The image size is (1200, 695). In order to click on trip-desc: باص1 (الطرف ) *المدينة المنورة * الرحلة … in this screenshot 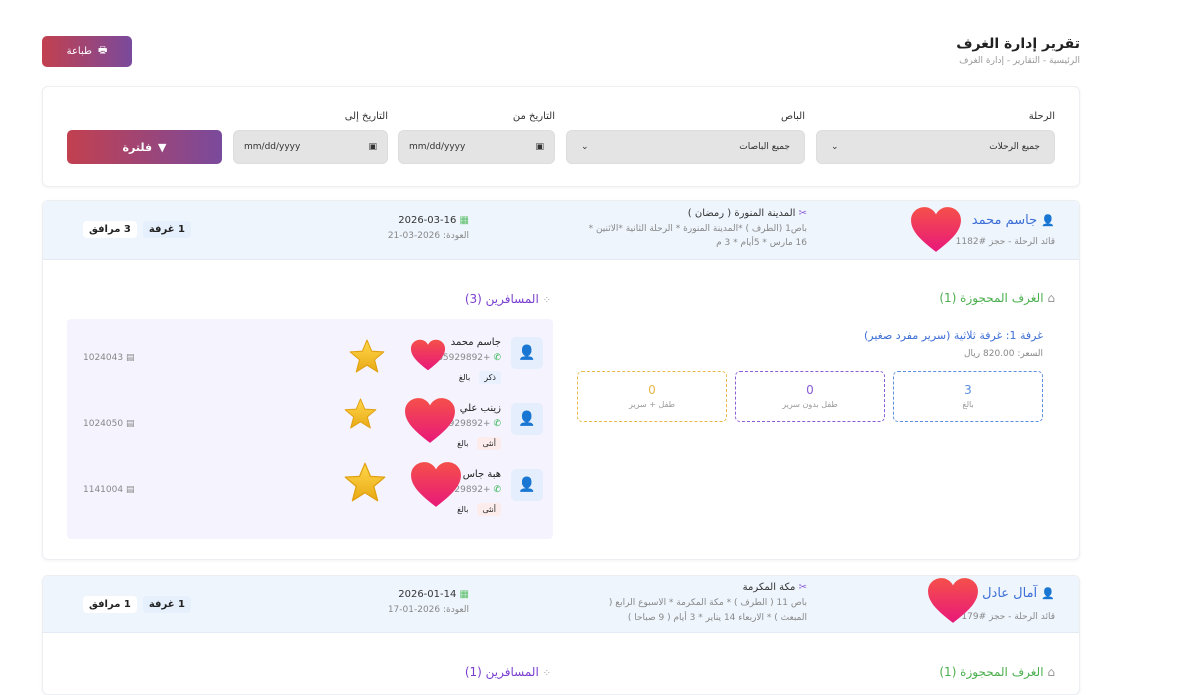, I will do `click(697, 229)`.